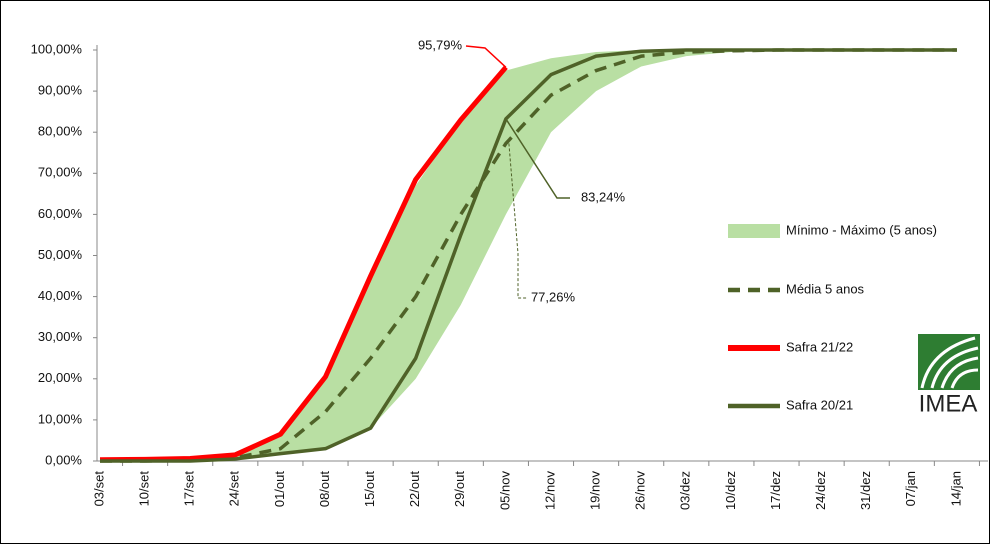  I want to click on x-tick-label: 24/set, so click(234, 489).